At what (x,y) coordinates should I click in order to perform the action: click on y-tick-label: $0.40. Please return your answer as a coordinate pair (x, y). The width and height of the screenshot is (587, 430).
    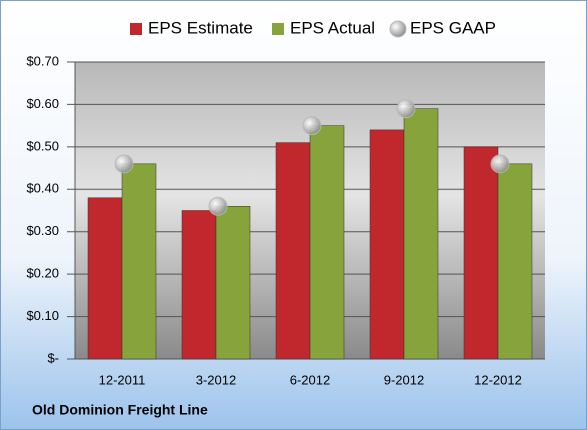
    Looking at the image, I should click on (42, 188).